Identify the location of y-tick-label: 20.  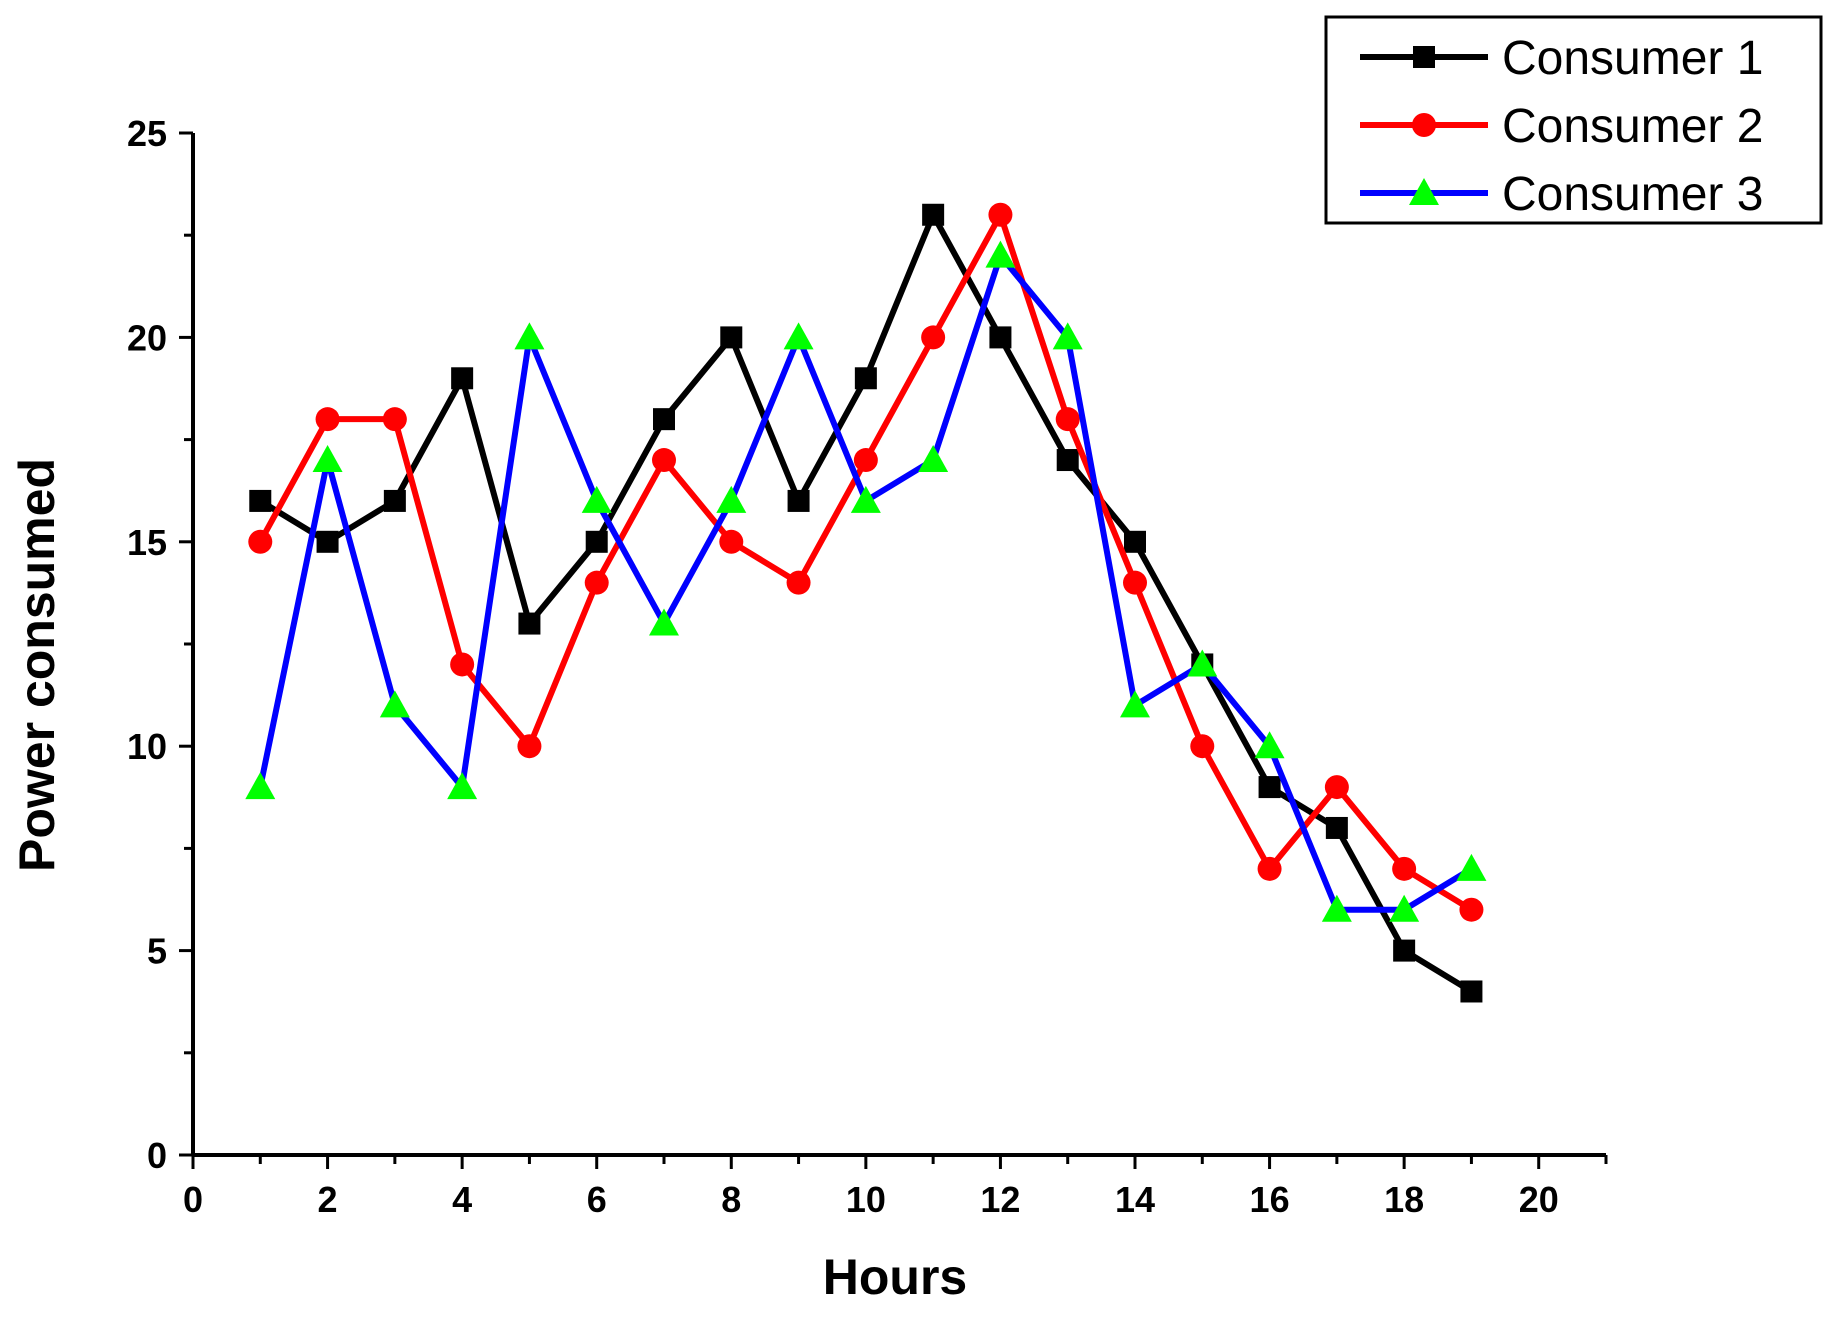
(147, 337).